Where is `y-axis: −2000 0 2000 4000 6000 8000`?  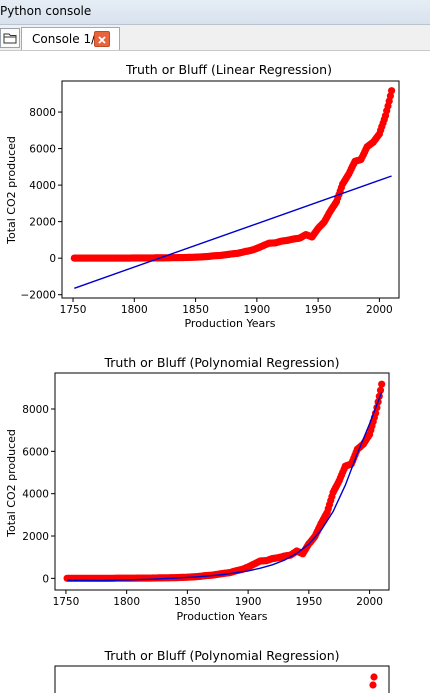 y-axis: −2000 0 2000 4000 6000 8000 is located at coordinates (41, 204).